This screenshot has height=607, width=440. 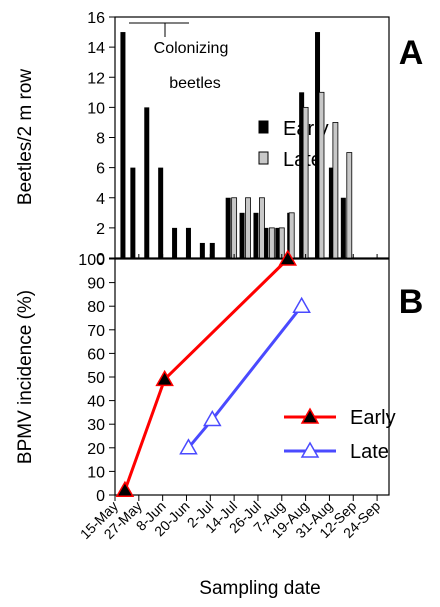 I want to click on panel-a-ytick-label: 12, so click(x=96, y=78).